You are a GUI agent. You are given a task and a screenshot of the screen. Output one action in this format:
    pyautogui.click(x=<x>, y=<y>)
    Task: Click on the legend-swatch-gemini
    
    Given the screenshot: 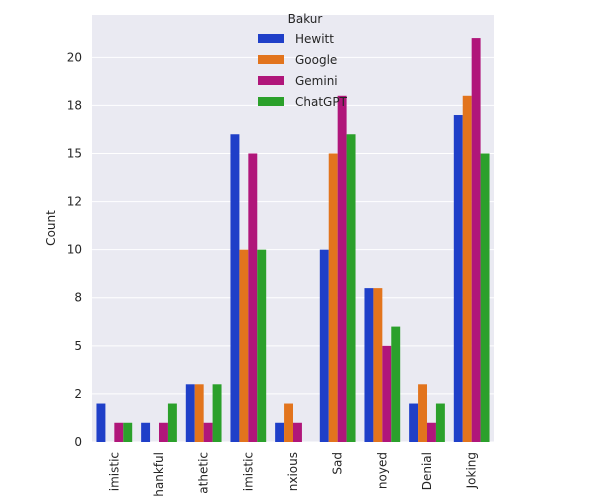 What is the action you would take?
    pyautogui.click(x=271, y=80)
    